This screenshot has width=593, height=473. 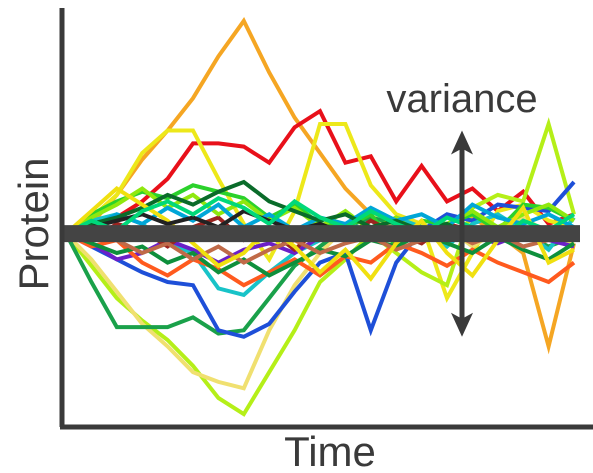 What do you see at coordinates (330, 450) in the screenshot?
I see `x-axis-label: Time` at bounding box center [330, 450].